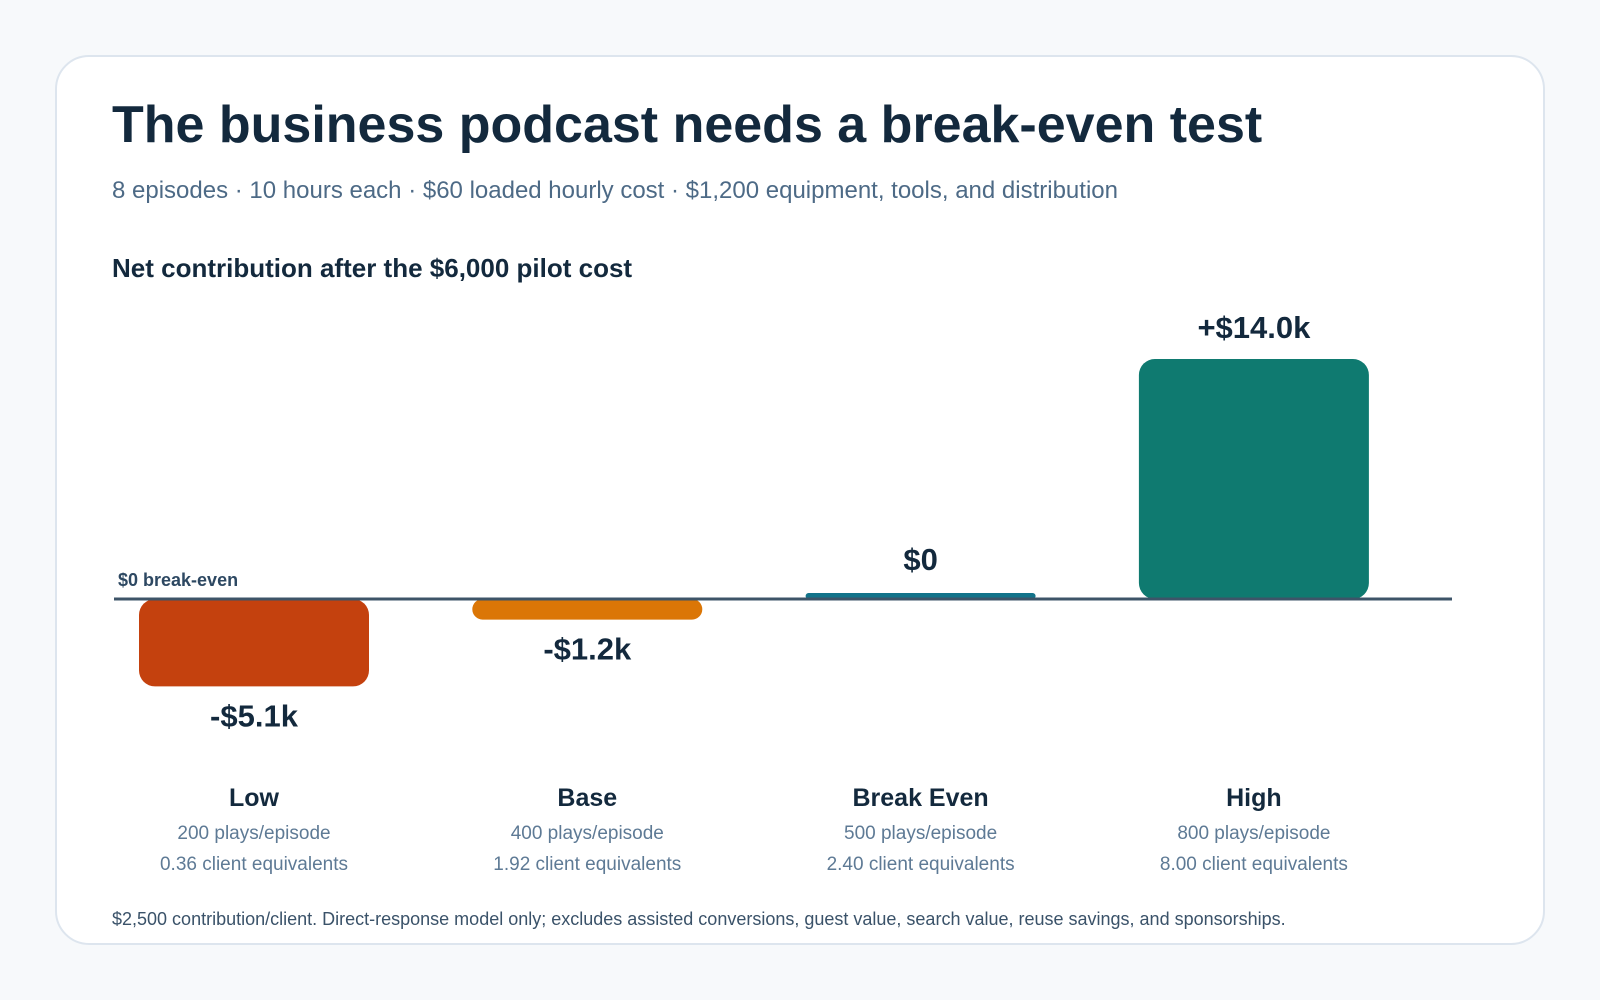 The image size is (1600, 1000). Describe the element at coordinates (920, 833) in the screenshot. I see `plays-label: 500 plays/episode` at that location.